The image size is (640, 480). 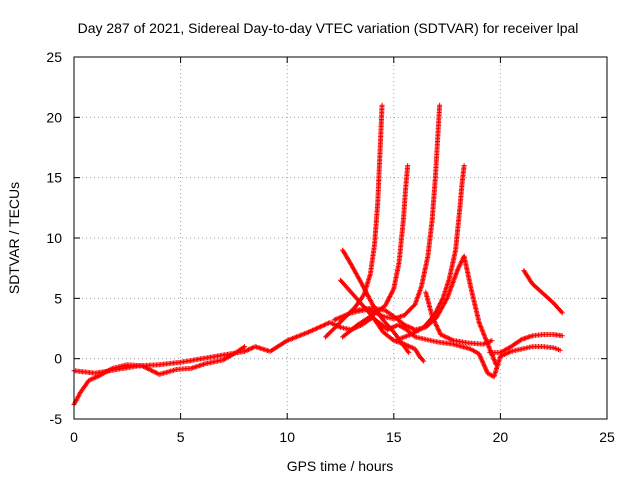 I want to click on x-tick-label: 25, so click(x=607, y=437).